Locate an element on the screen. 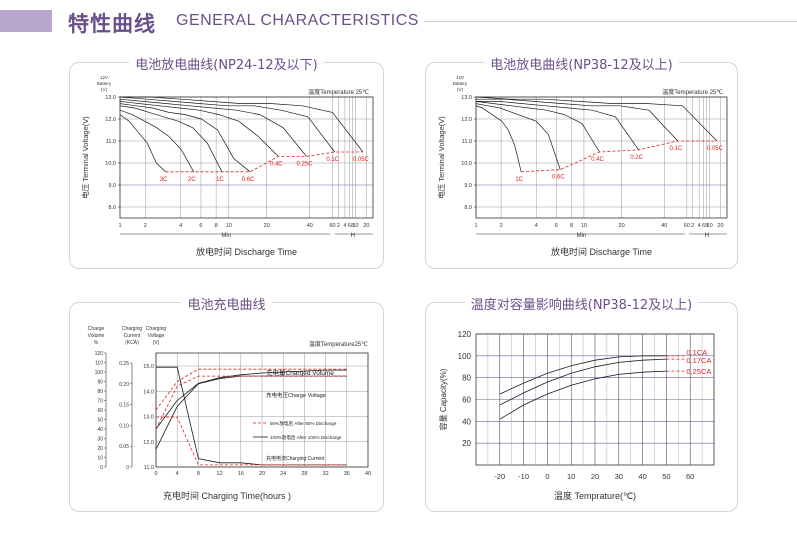 This screenshot has height=535, width=797. volume-tick-label: 110 is located at coordinates (99, 364).